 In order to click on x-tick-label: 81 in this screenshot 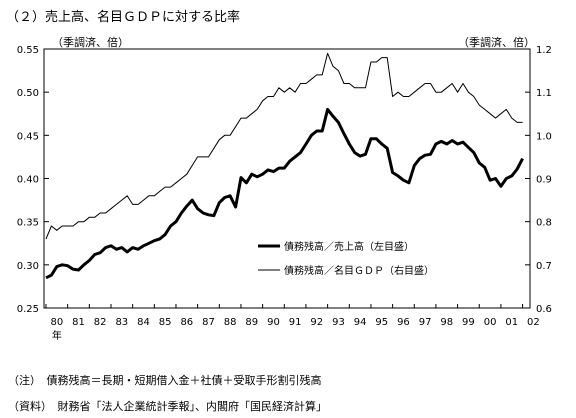, I will do `click(78, 322)`.